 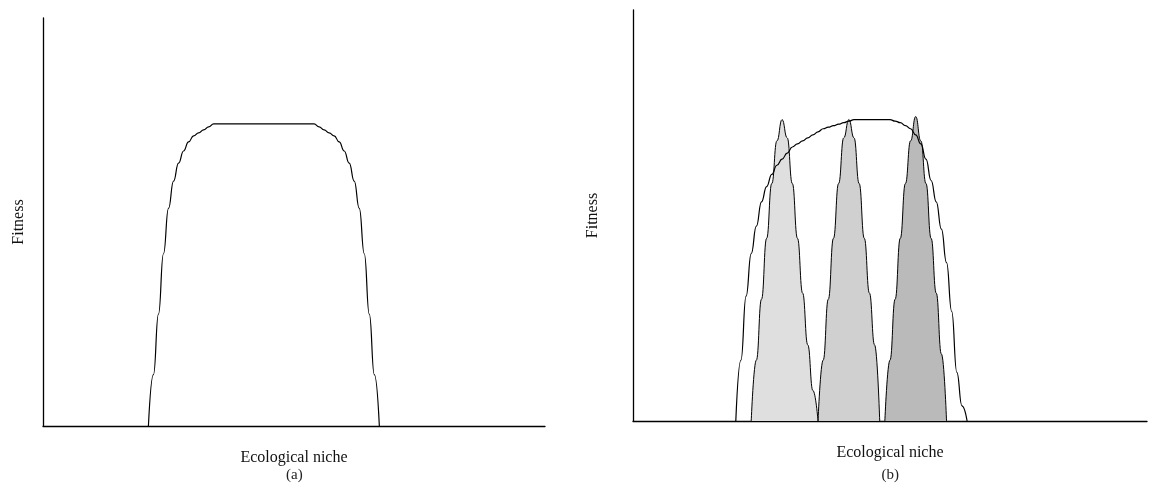 What do you see at coordinates (890, 474) in the screenshot?
I see `text: (b)` at bounding box center [890, 474].